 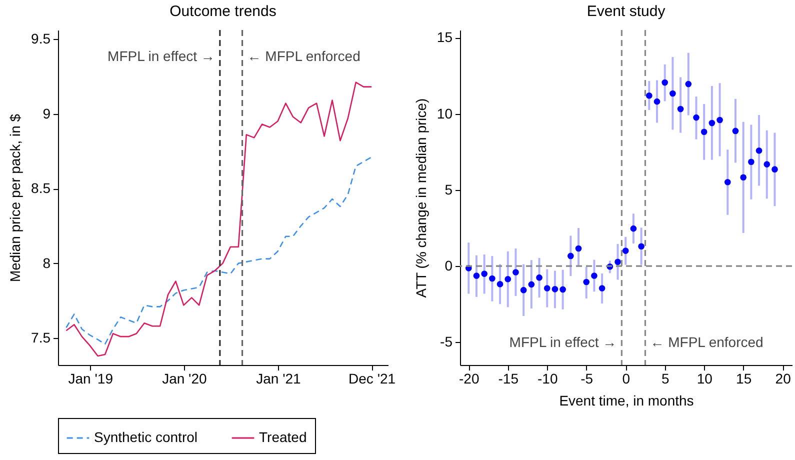 I want to click on x-tick-label: 0, so click(x=626, y=378).